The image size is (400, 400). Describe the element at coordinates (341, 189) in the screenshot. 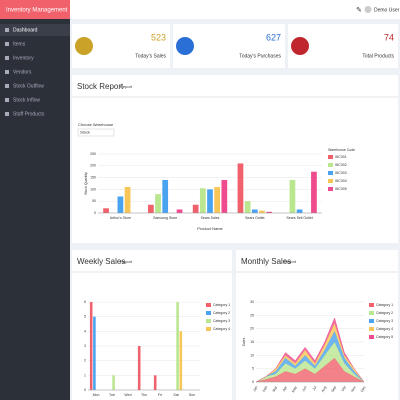

I see `legend-entry: WC005` at that location.